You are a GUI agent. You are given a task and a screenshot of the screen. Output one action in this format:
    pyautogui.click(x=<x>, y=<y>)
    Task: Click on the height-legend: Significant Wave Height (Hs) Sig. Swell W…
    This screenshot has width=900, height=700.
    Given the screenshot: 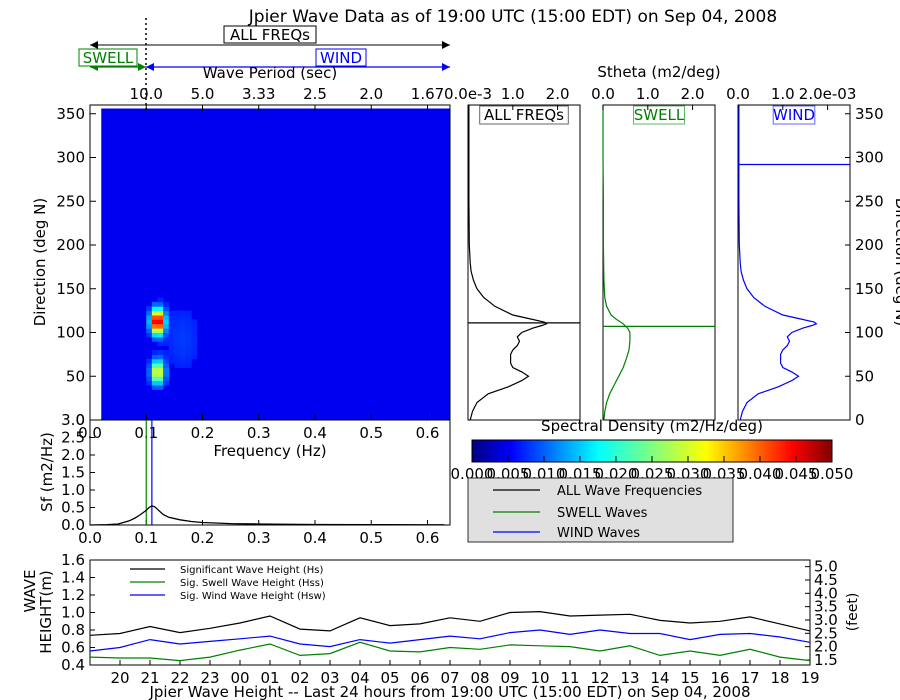 What is the action you would take?
    pyautogui.click(x=228, y=583)
    